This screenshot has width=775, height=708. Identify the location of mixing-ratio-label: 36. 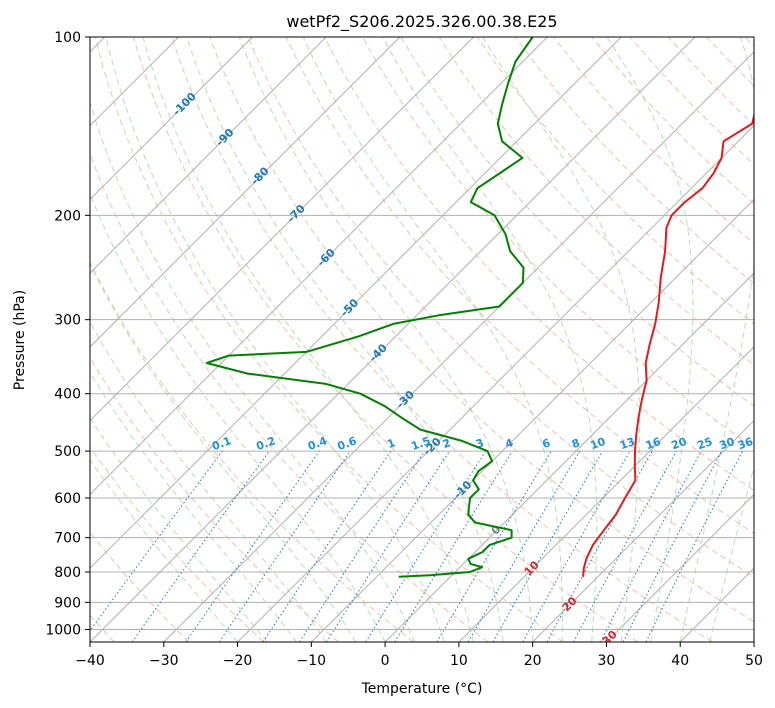
(745, 444).